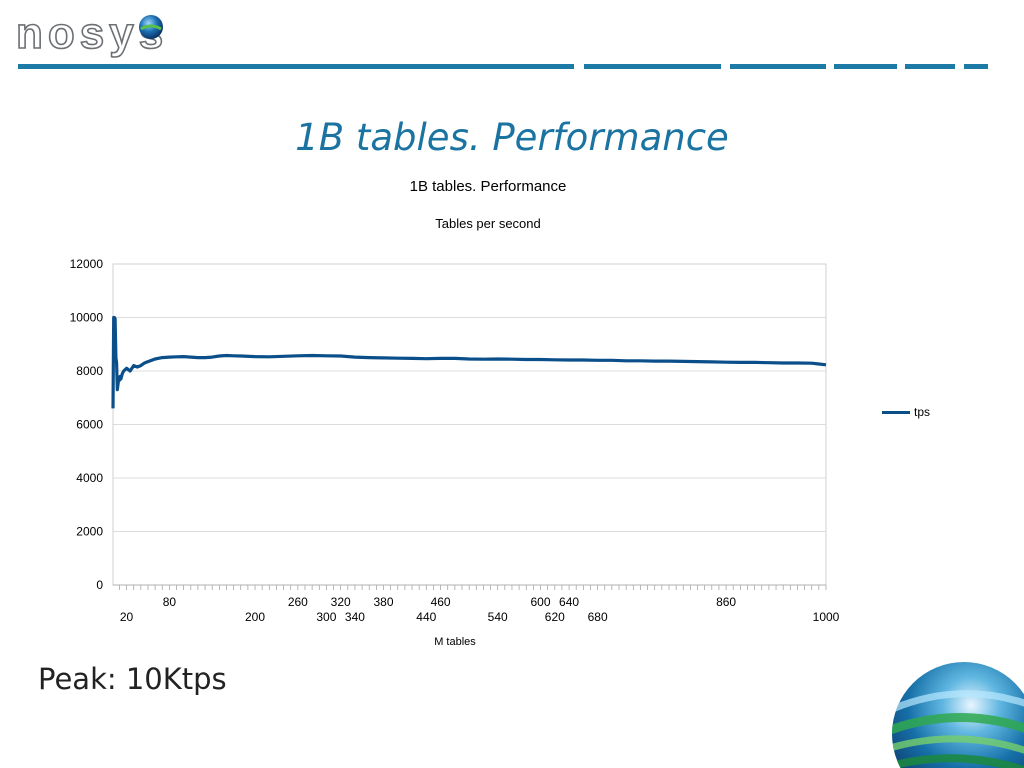 The width and height of the screenshot is (1024, 768). I want to click on y-tick-label-10000: 10000, so click(87, 318).